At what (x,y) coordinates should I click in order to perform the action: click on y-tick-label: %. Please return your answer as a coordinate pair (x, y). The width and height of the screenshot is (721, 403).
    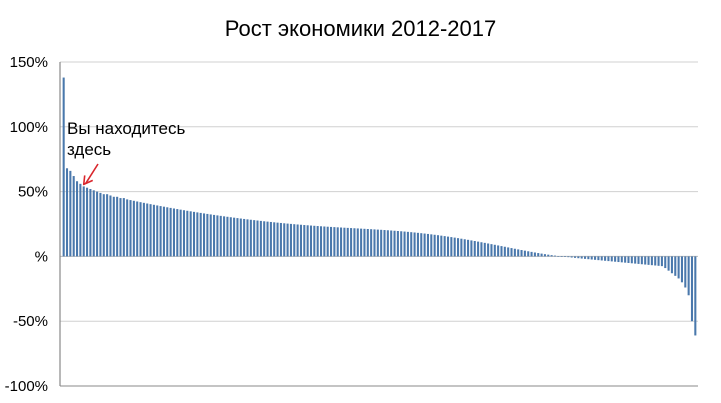
    Looking at the image, I should click on (41, 256).